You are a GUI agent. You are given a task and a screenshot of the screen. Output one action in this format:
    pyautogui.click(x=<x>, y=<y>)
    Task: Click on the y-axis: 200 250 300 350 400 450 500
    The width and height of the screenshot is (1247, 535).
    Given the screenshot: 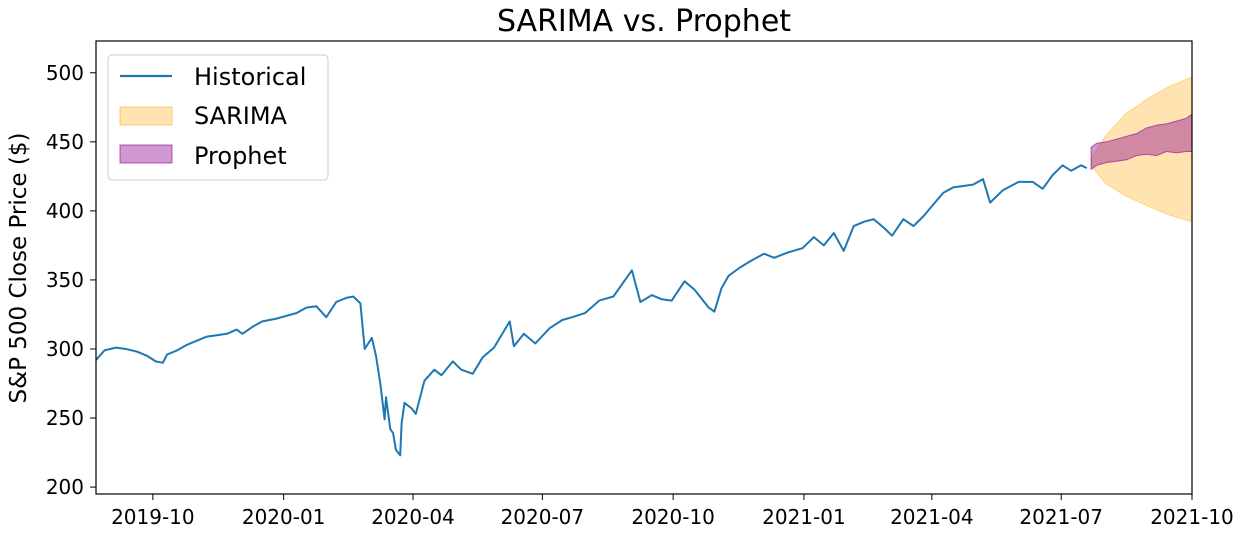 What is the action you would take?
    pyautogui.click(x=71, y=280)
    